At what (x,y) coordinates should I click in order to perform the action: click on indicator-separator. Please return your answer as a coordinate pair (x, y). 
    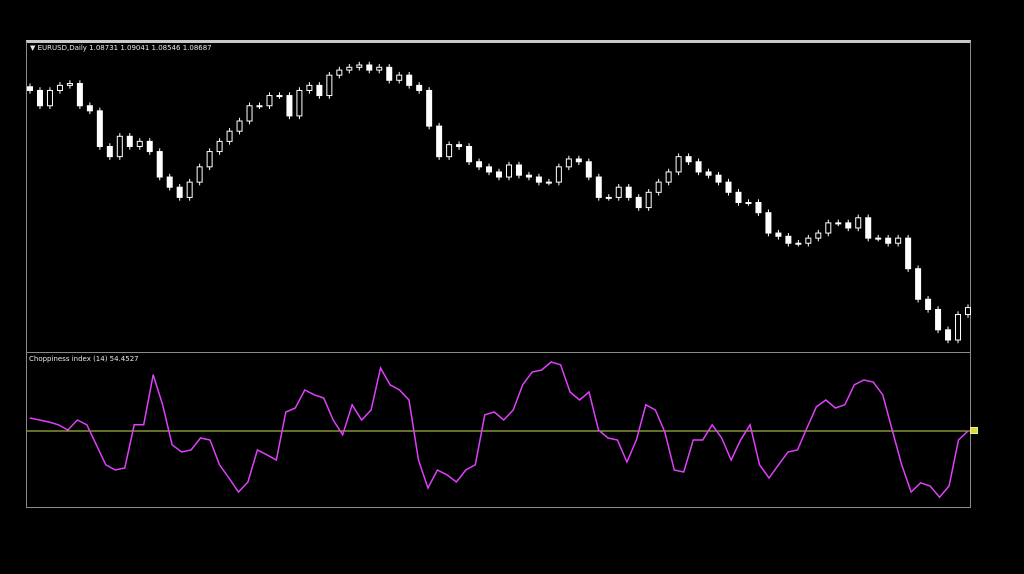
    Looking at the image, I should click on (498, 352).